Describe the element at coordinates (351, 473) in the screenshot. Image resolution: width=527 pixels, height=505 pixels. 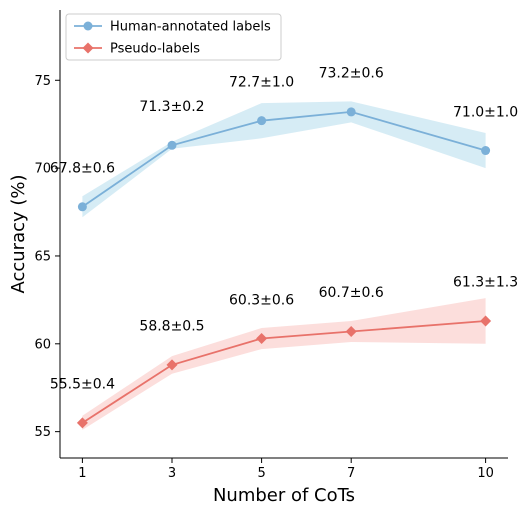
I see `x-tick-label: 7` at that location.